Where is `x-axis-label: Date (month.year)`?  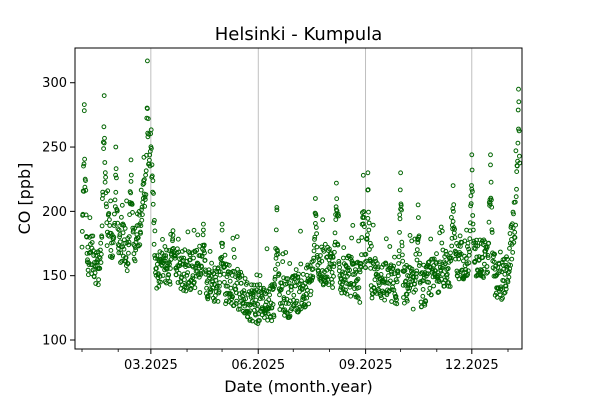 x-axis-label: Date (month.year) is located at coordinates (298, 386).